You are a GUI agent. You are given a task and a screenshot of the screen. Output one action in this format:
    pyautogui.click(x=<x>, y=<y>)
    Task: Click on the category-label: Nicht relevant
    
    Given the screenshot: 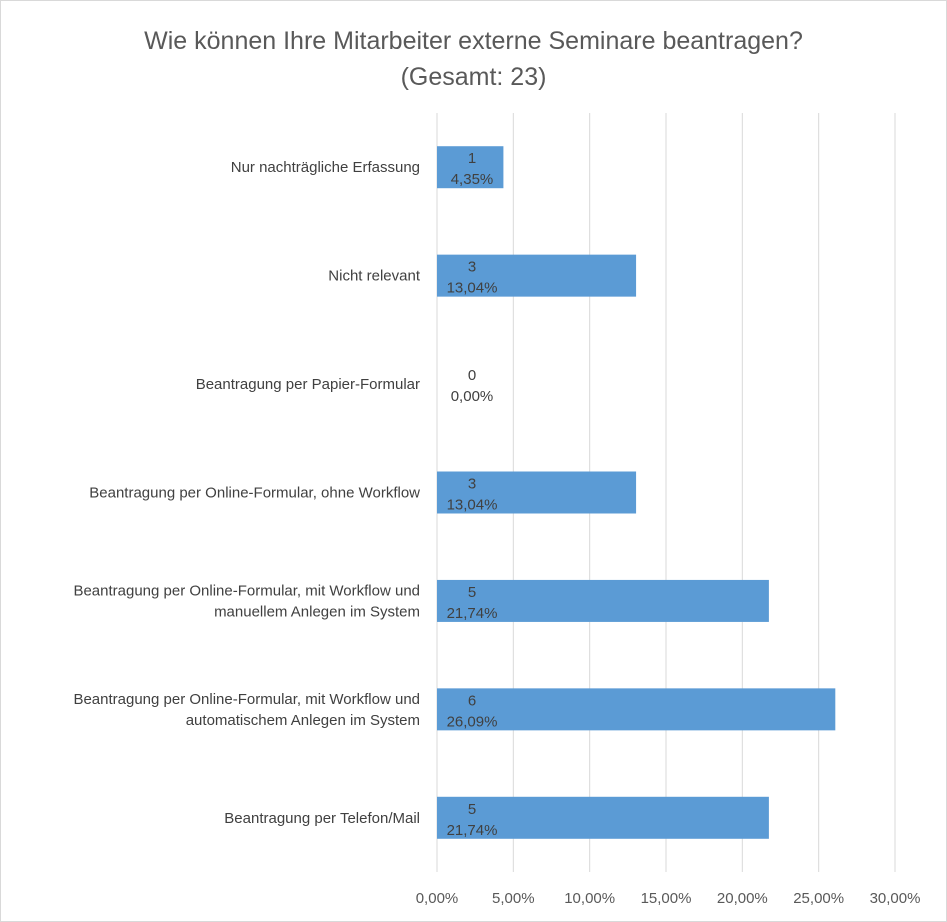 What is the action you would take?
    pyautogui.click(x=374, y=276)
    